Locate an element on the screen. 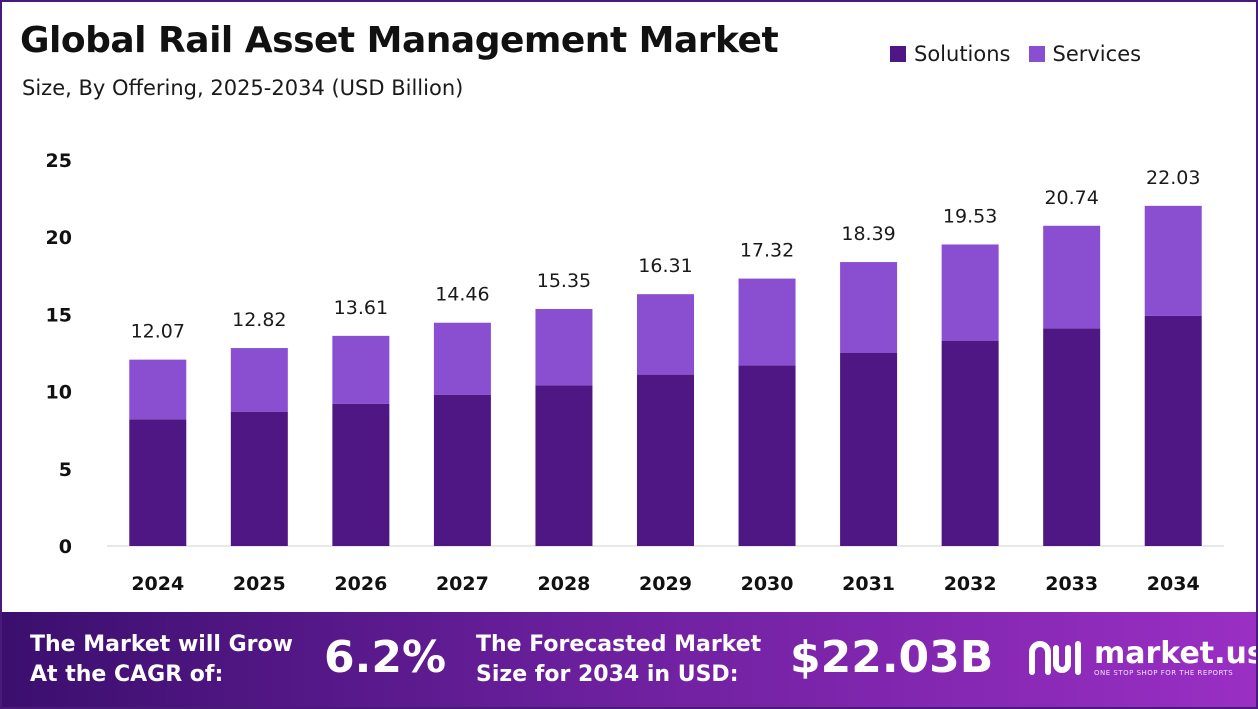 The image size is (1258, 709). bar-services-2024 is located at coordinates (158, 389).